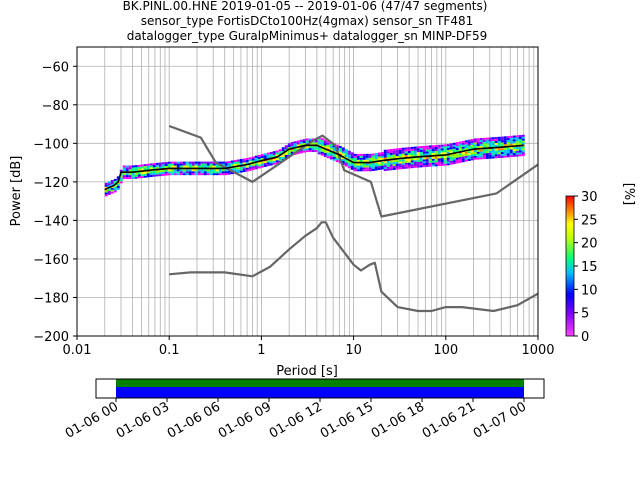  What do you see at coordinates (314, 165) in the screenshot?
I see `psd-heatmap` at bounding box center [314, 165].